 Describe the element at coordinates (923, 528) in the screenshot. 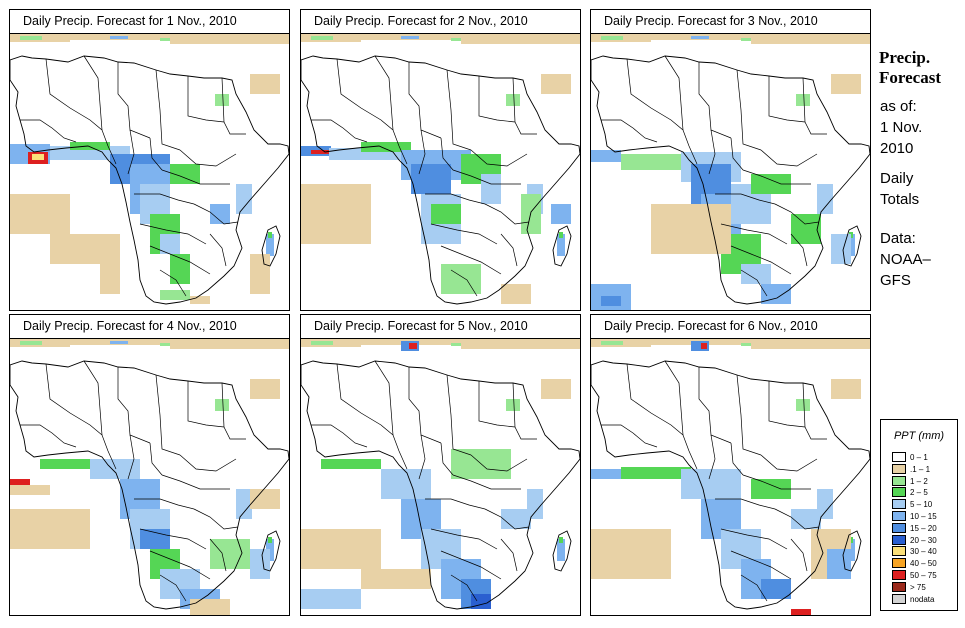

I see `legend-label: 15 – 20` at that location.